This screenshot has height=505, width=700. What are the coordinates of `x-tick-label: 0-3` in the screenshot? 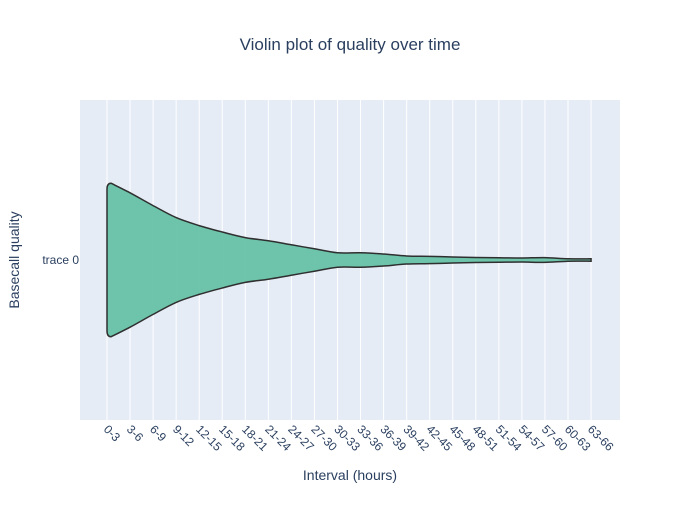 It's located at (112, 433).